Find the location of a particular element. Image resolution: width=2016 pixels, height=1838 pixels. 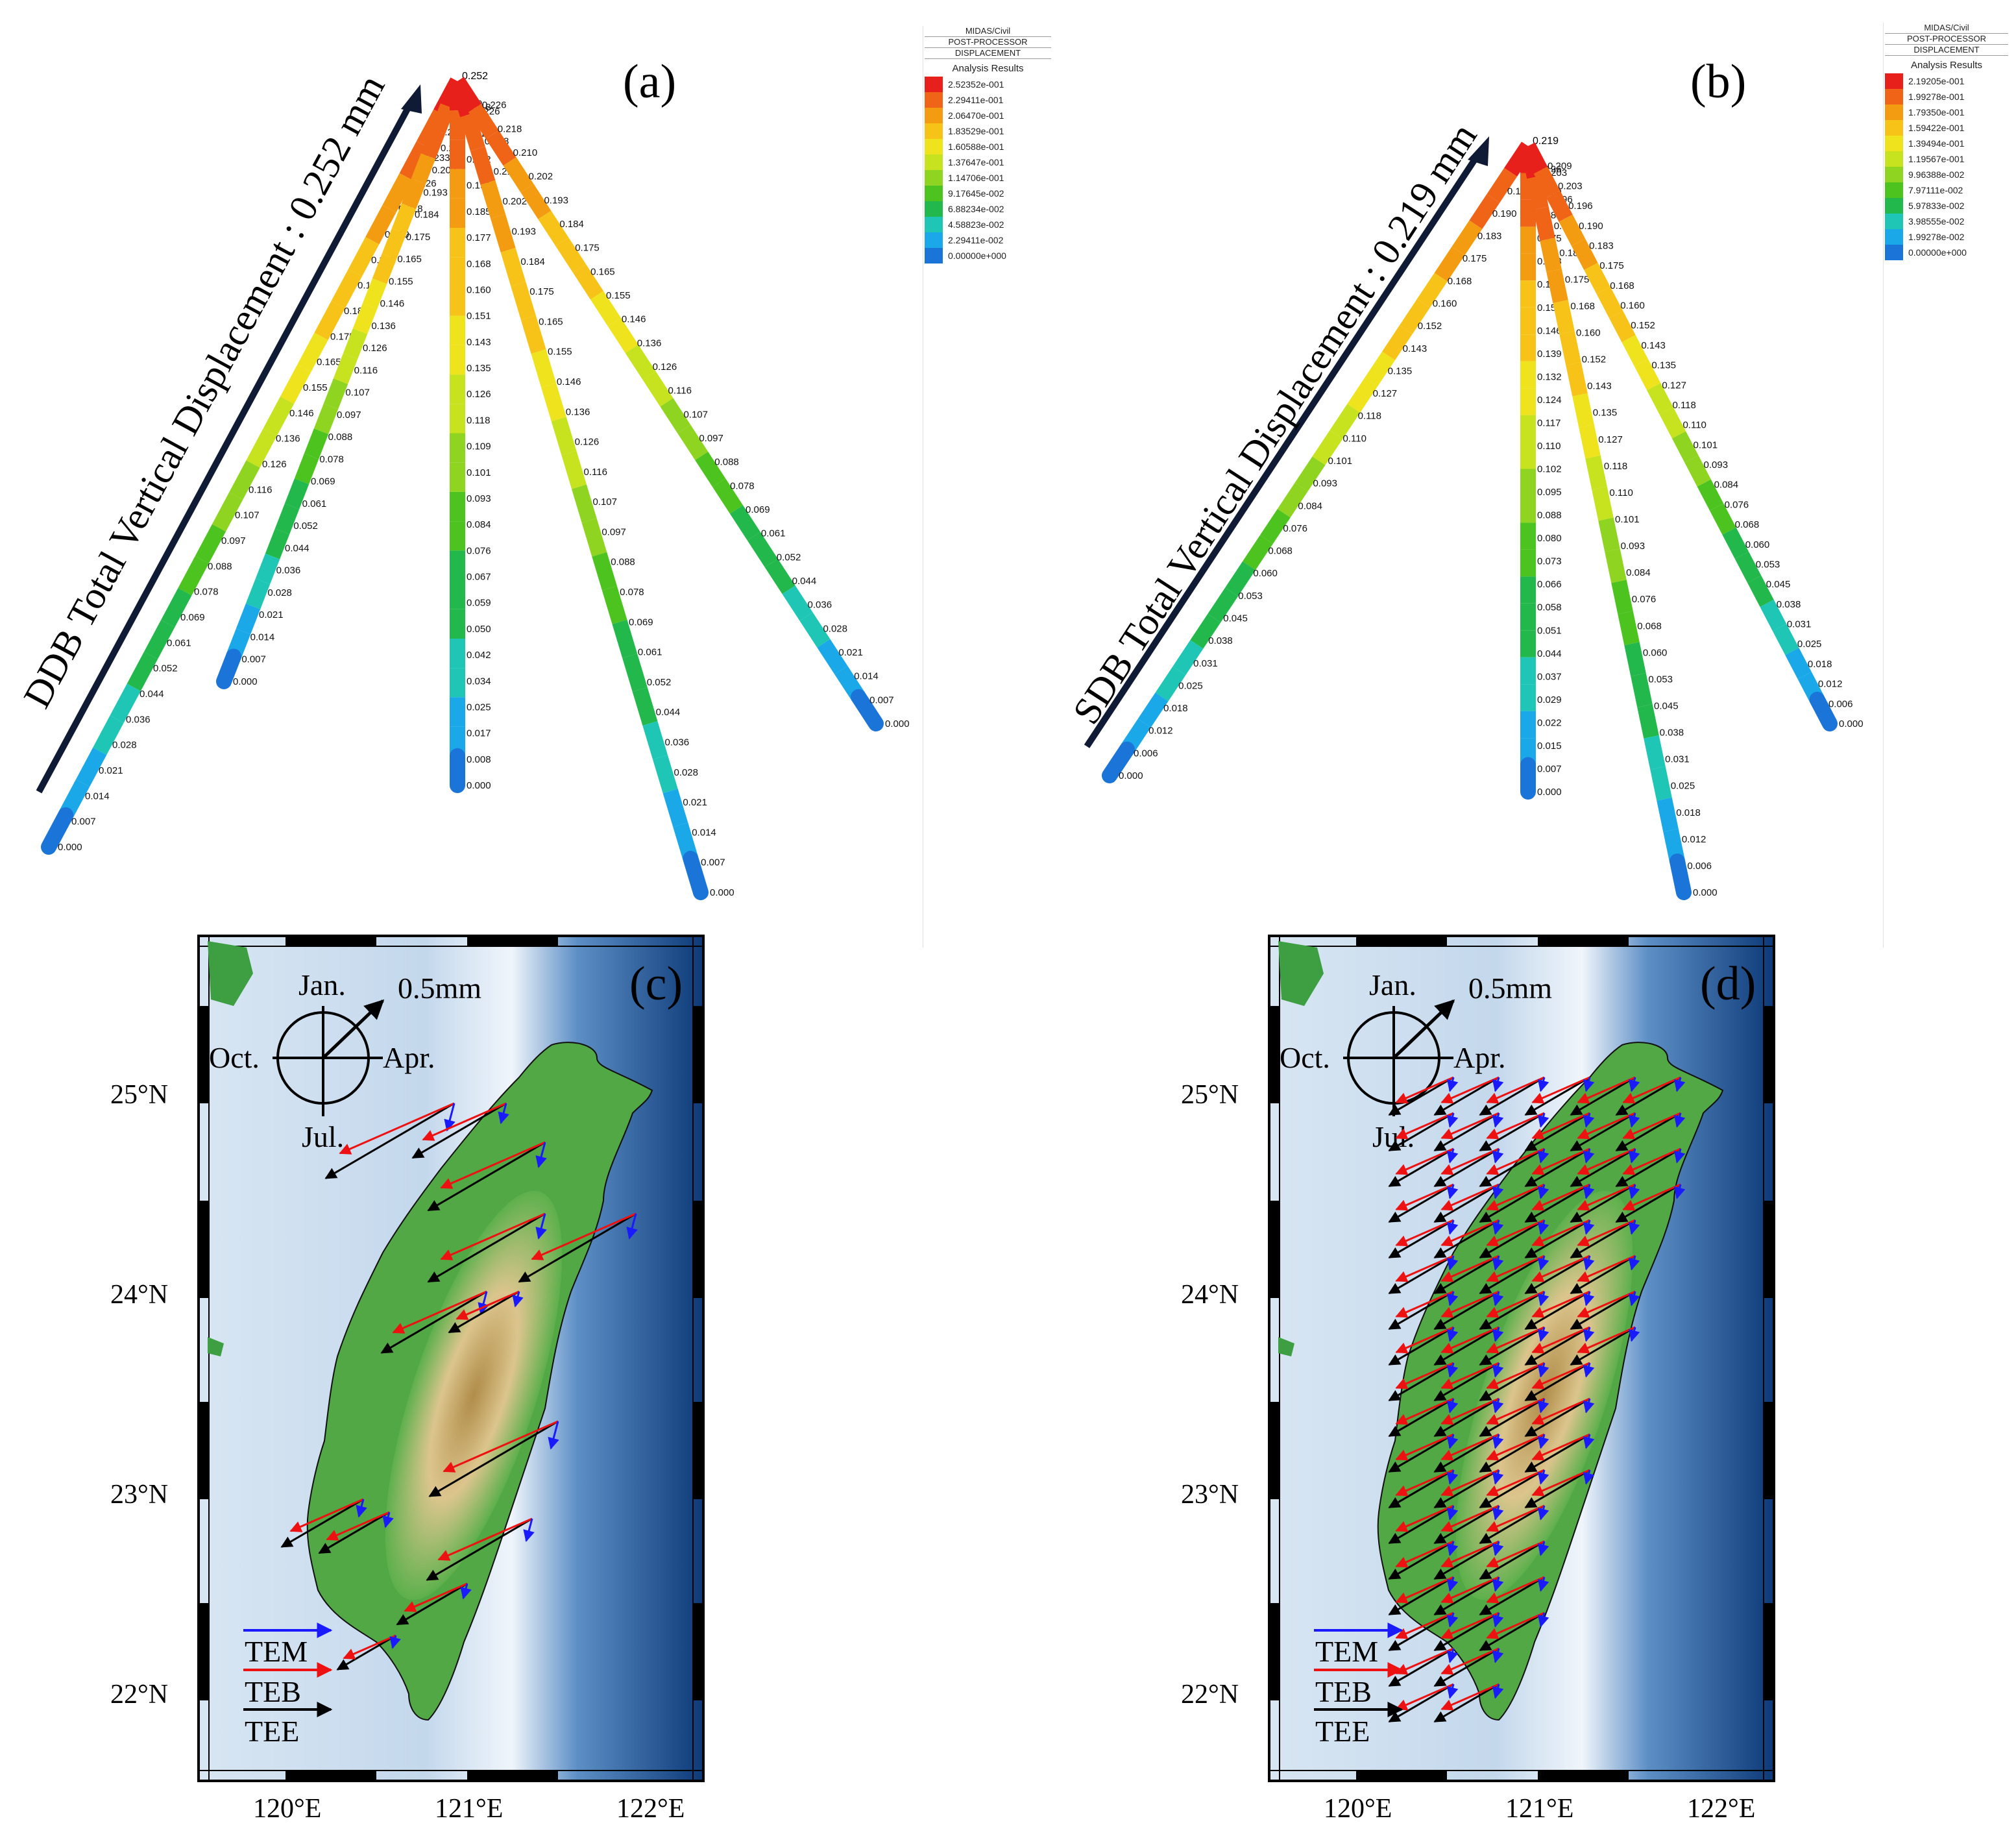

panel-b-node-label: 0.084 is located at coordinates (1310, 505).